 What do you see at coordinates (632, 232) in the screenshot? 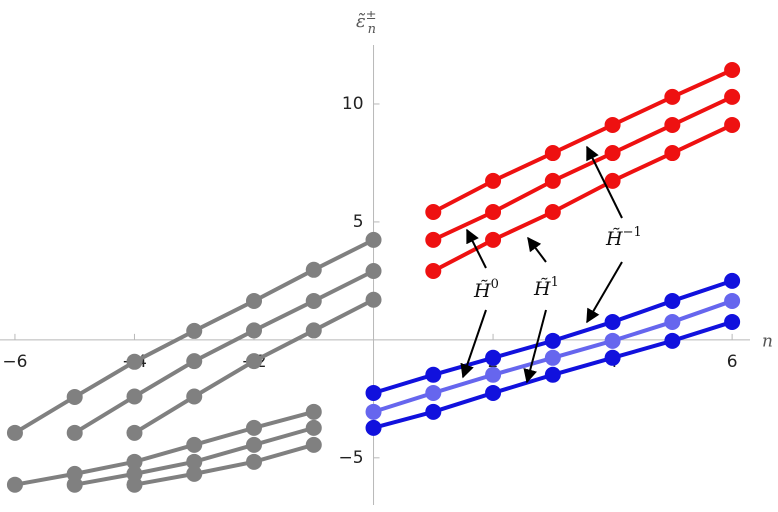
I see `annotation-sup: −1` at bounding box center [632, 232].